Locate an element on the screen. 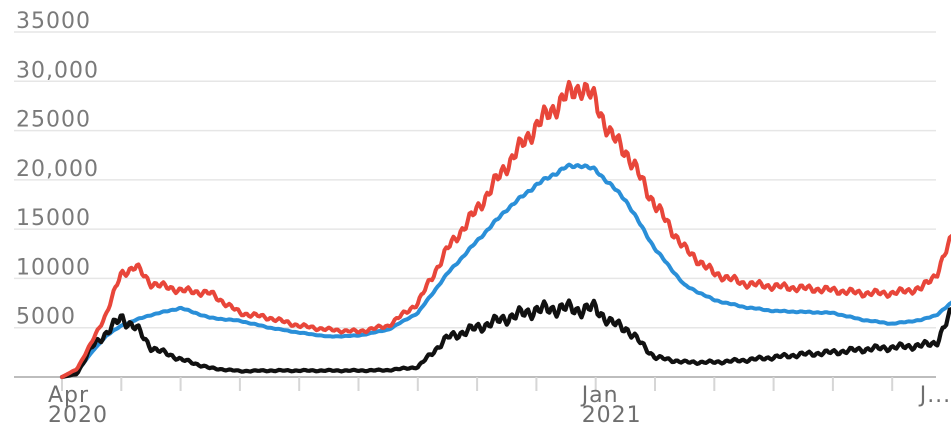 The height and width of the screenshot is (424, 951). y-tick-label: 35000 is located at coordinates (53, 21).